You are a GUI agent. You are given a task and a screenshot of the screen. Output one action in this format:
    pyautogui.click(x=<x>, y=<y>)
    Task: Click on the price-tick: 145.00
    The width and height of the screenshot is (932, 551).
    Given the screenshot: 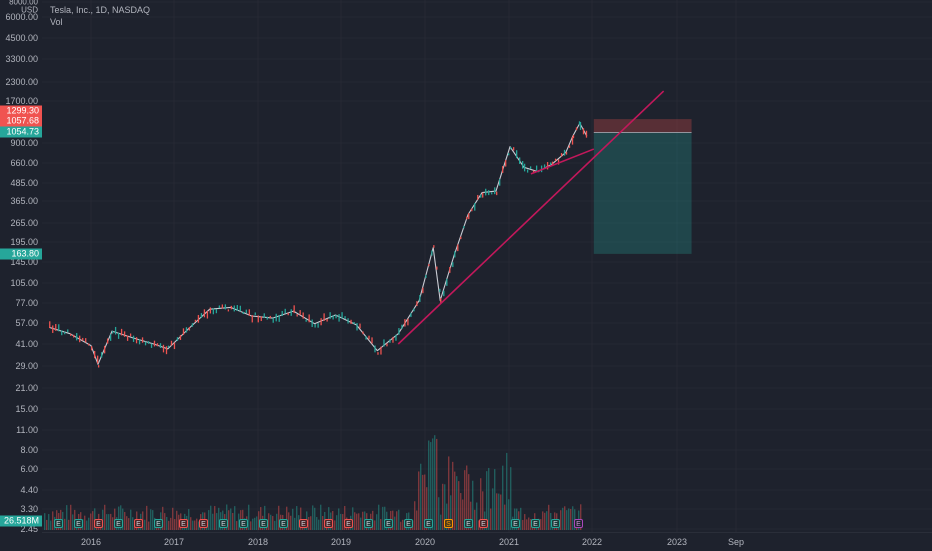 What is the action you would take?
    pyautogui.click(x=24, y=262)
    